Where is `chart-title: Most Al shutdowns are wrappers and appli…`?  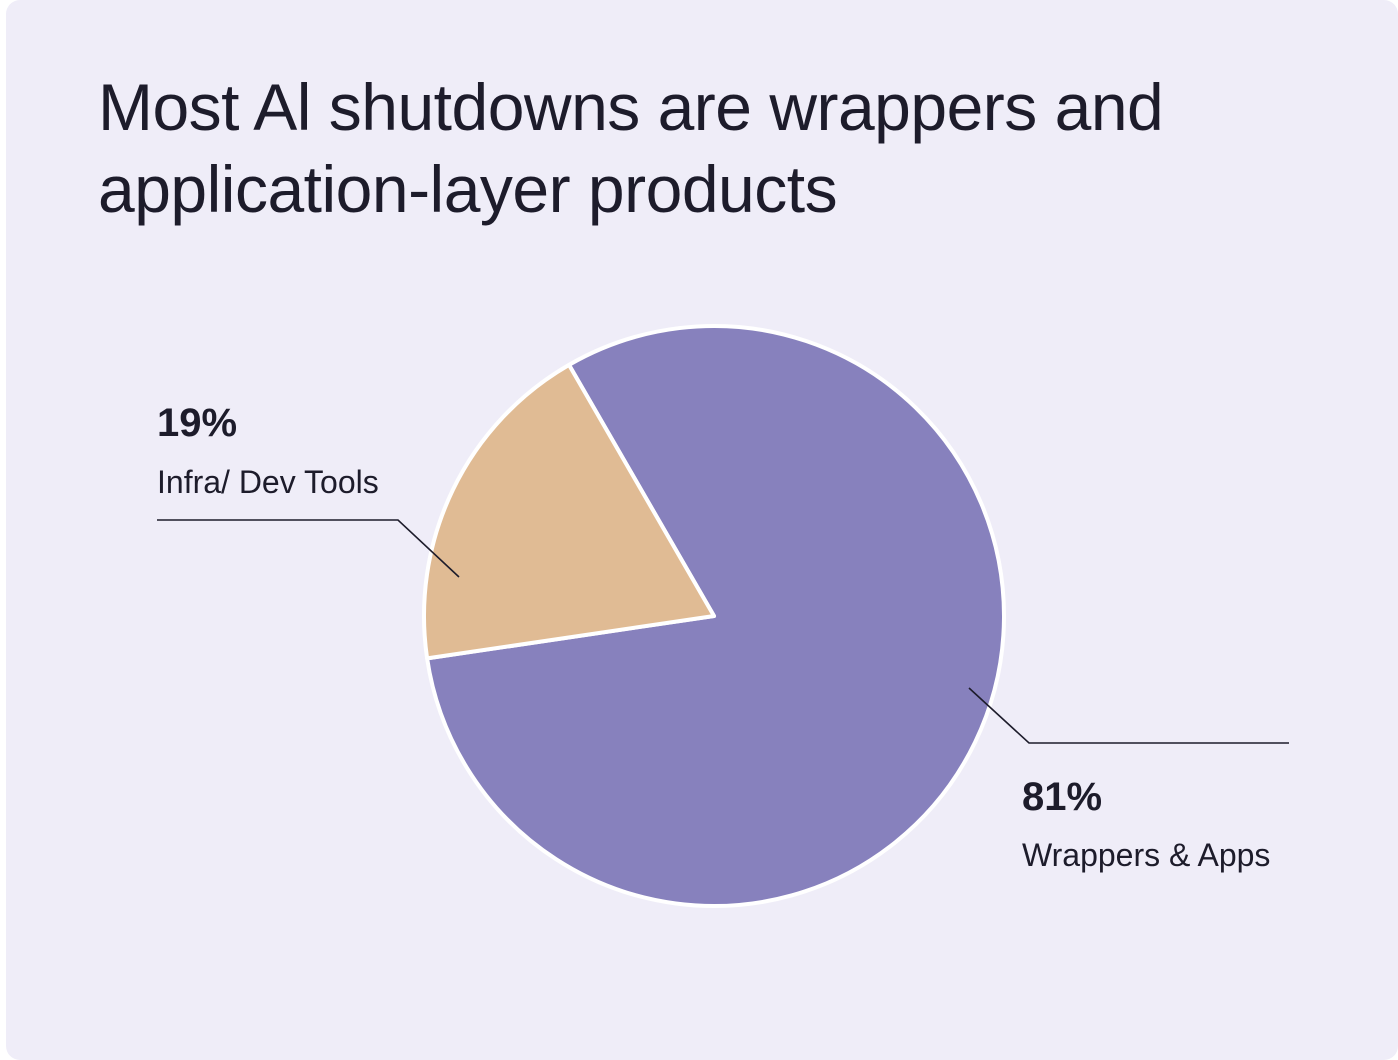 chart-title: Most Al shutdowns are wrappers and appli… is located at coordinates (631, 148).